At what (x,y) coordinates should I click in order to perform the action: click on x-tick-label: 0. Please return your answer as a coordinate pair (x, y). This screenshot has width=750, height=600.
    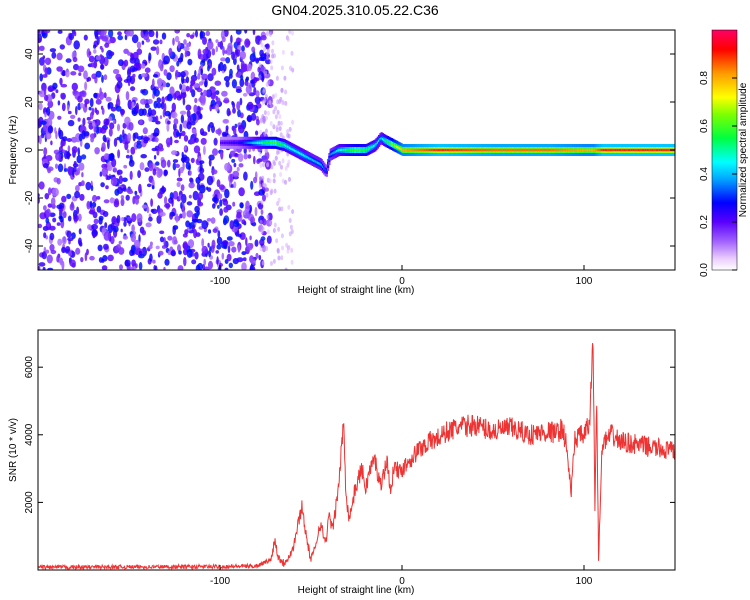
    Looking at the image, I should click on (402, 281).